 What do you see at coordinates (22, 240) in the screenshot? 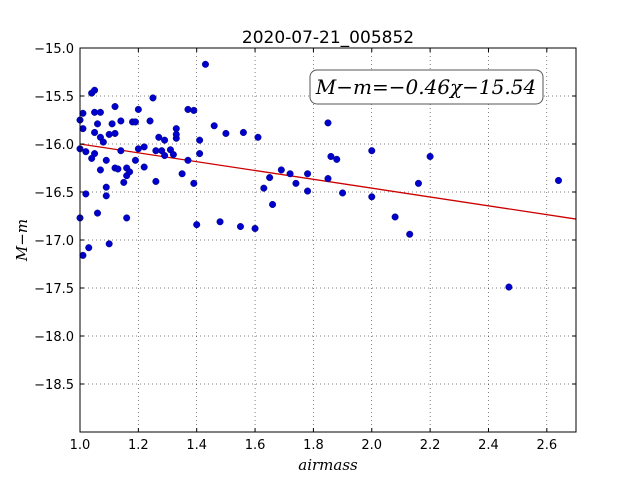
I see `y-axis-label: M−m` at bounding box center [22, 240].